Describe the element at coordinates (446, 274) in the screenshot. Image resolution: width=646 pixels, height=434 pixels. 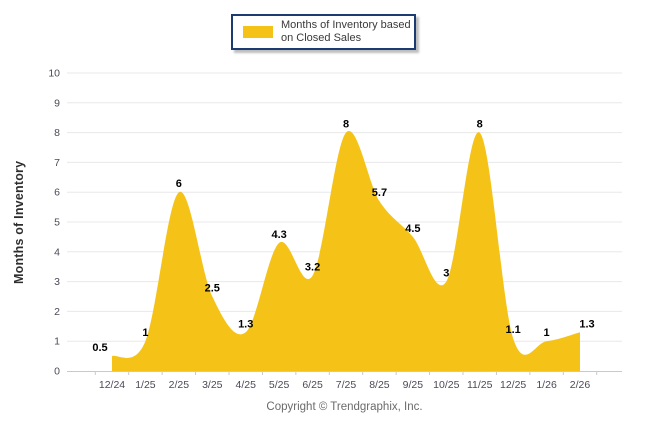
I see `data-label: 3` at that location.